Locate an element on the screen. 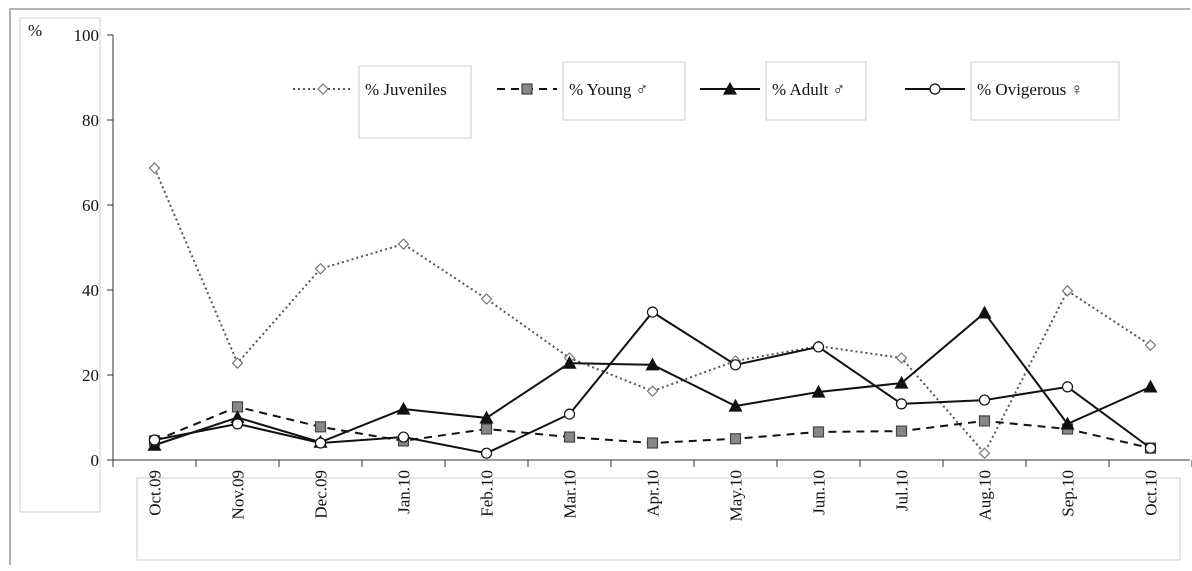 This screenshot has width=1192, height=571. legend-label: % Juveniles is located at coordinates (406, 89).